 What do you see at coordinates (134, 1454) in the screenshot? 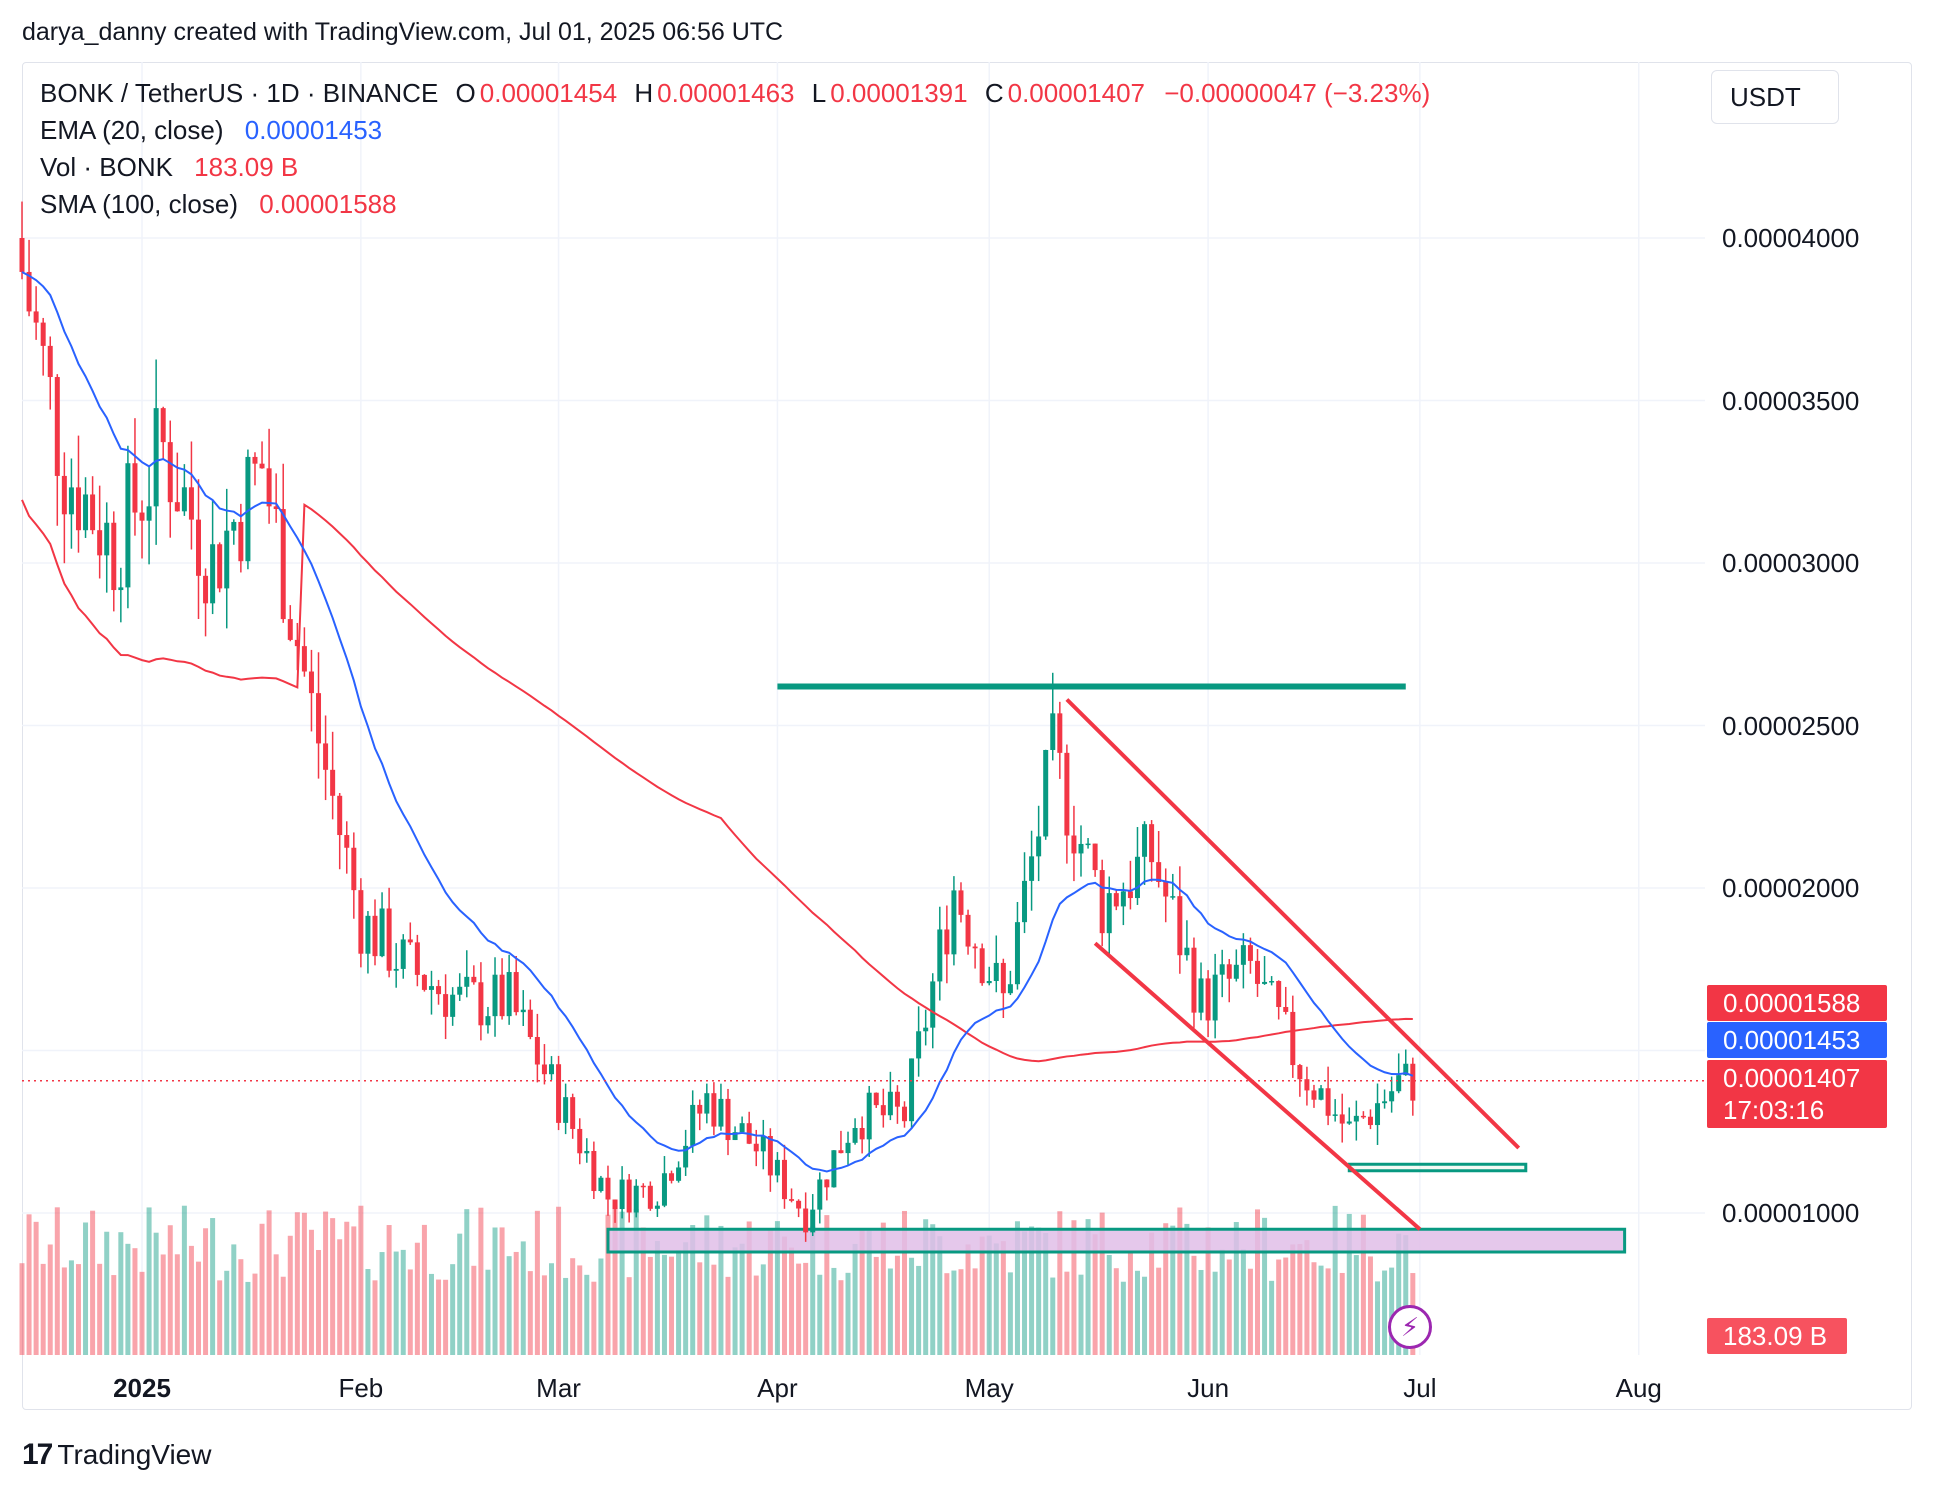
I see `brand-name: TradingView` at bounding box center [134, 1454].